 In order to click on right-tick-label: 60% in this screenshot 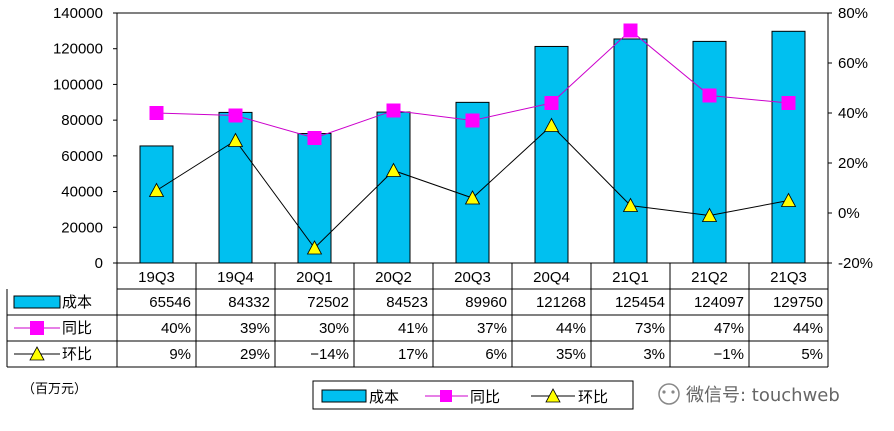, I will do `click(853, 63)`.